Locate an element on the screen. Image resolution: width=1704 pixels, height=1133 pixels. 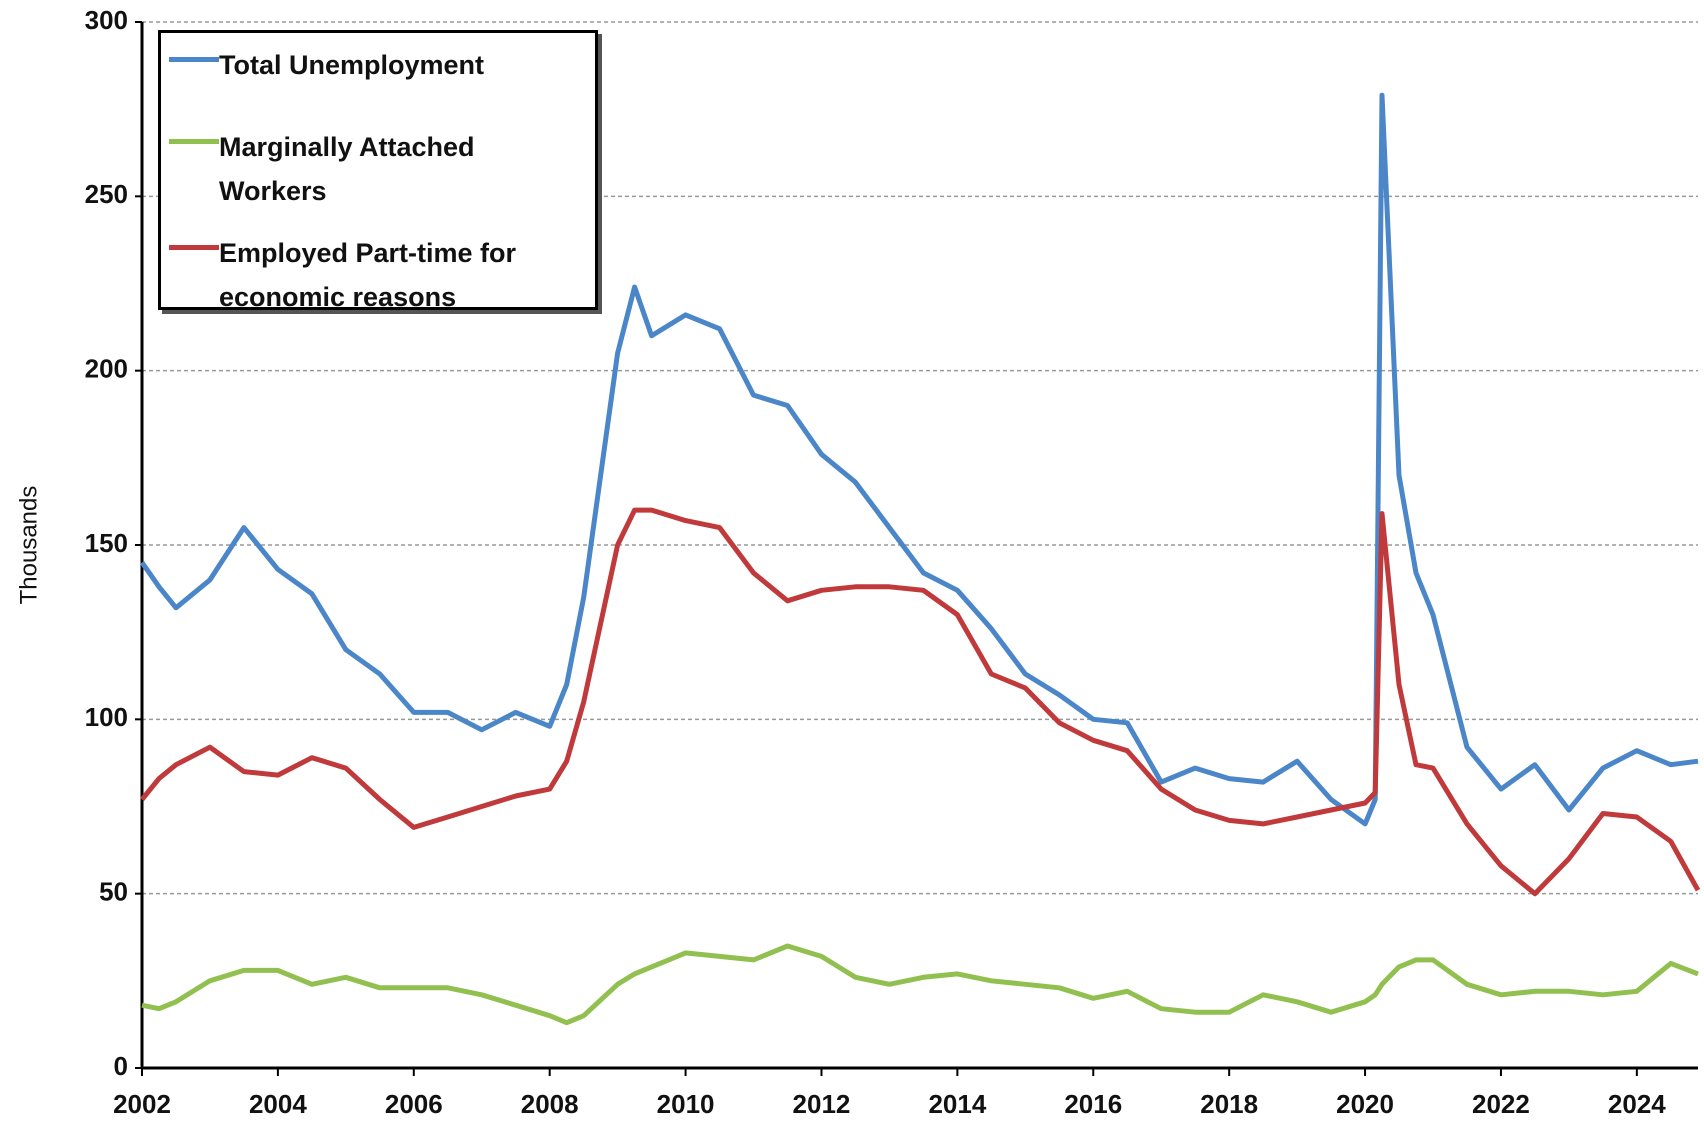
legend-label: Total Unemployment is located at coordinates (352, 65).